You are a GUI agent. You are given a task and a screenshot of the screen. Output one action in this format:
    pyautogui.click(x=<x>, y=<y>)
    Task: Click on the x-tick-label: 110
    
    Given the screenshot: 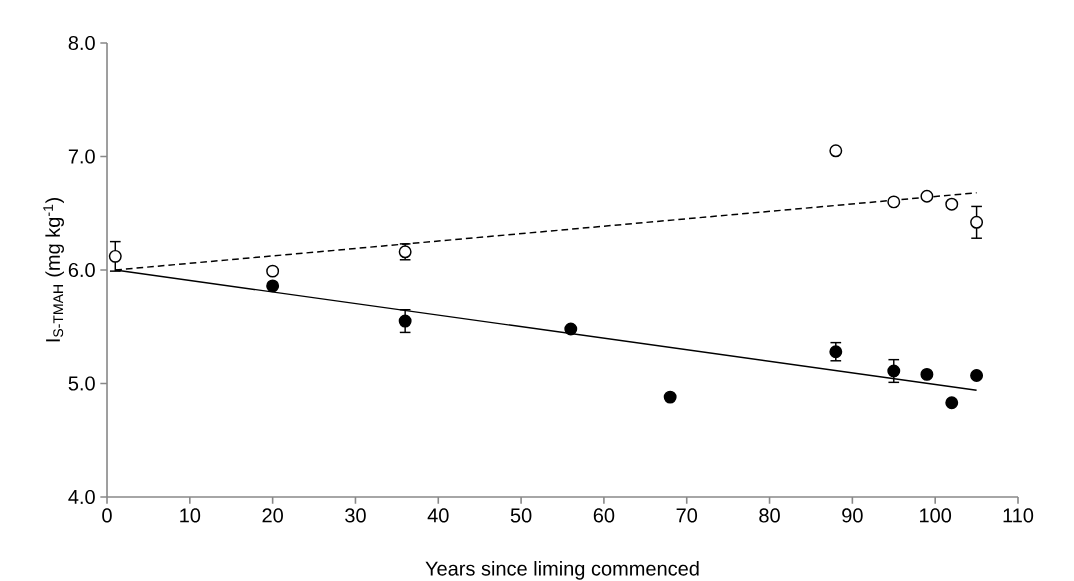 What is the action you would take?
    pyautogui.click(x=1018, y=515)
    